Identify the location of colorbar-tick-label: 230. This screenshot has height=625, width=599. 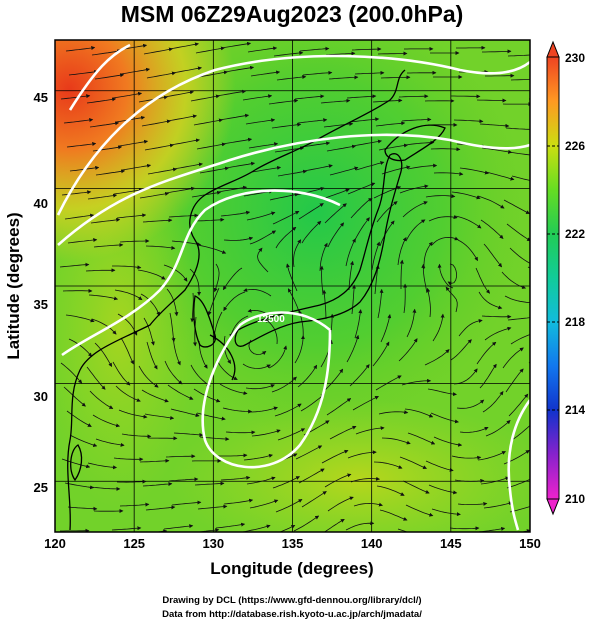
(575, 58).